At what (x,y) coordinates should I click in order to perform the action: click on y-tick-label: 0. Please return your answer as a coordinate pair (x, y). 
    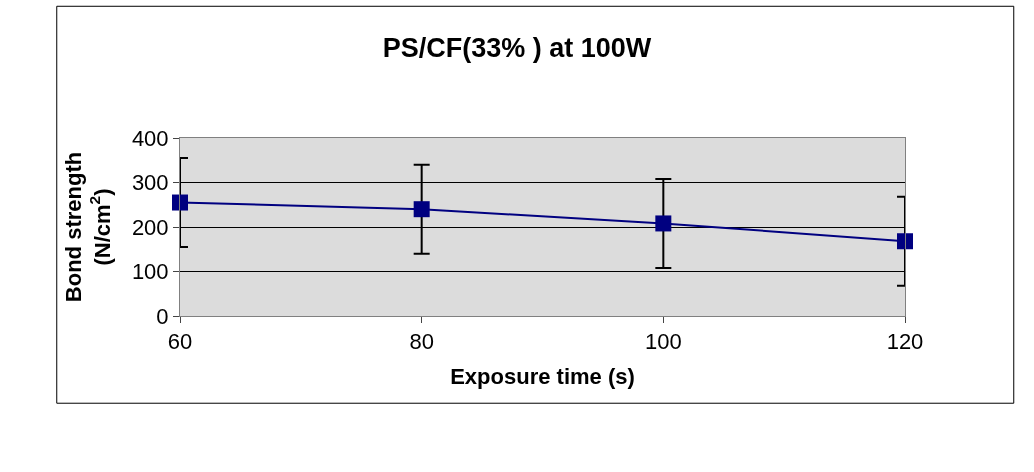
    Looking at the image, I should click on (162, 316).